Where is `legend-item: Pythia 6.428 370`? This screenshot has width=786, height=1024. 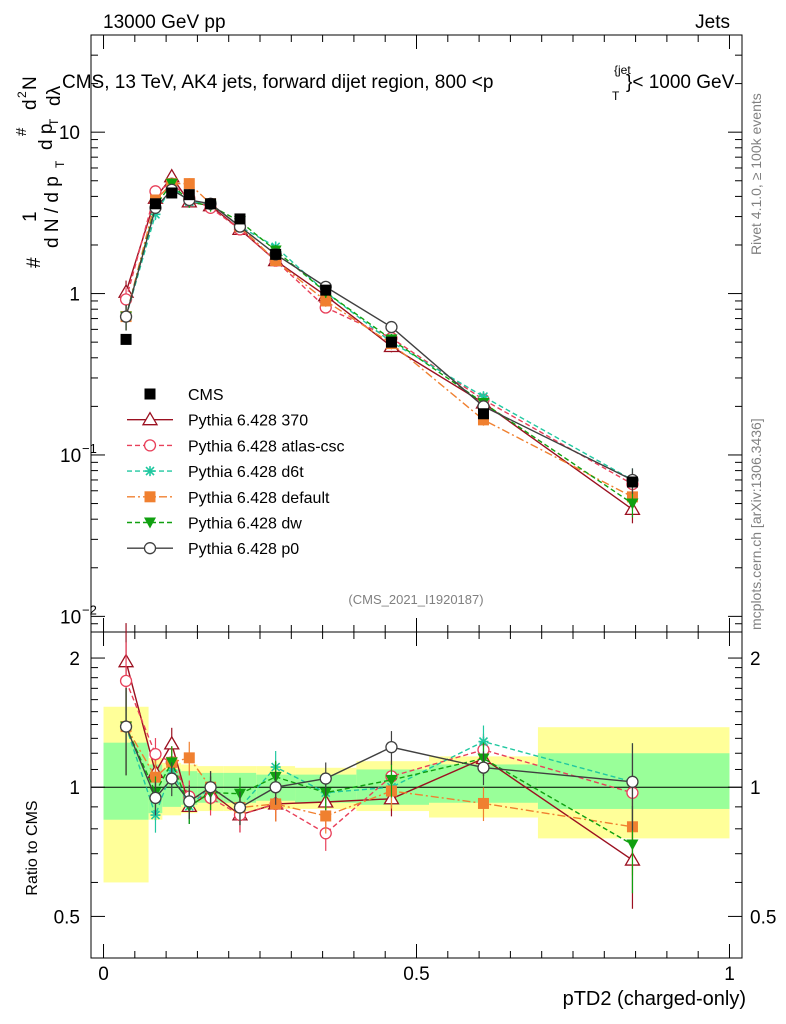
legend-item: Pythia 6.428 370 is located at coordinates (217, 420).